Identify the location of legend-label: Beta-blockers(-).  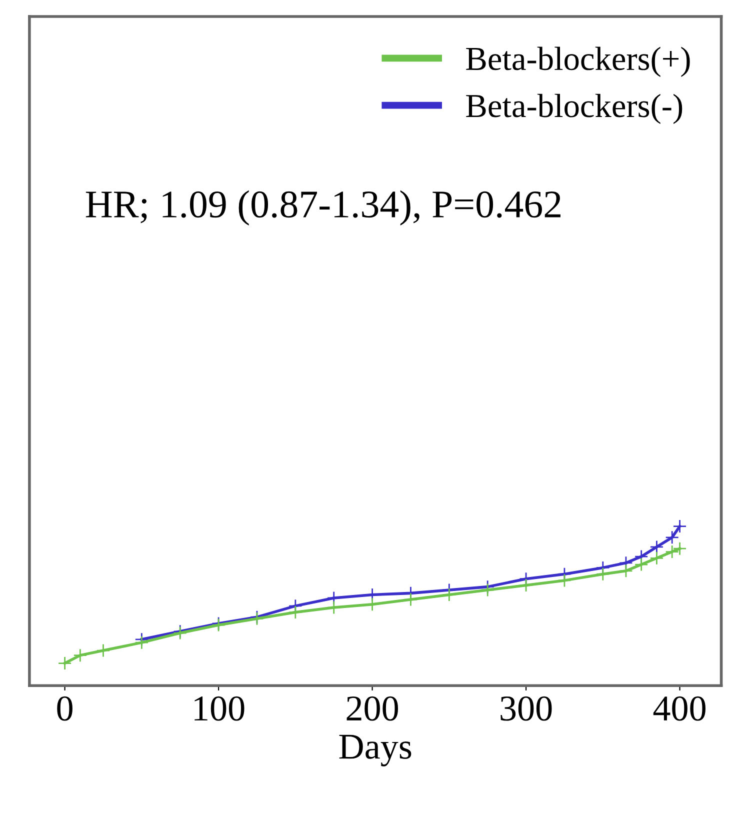
(574, 109).